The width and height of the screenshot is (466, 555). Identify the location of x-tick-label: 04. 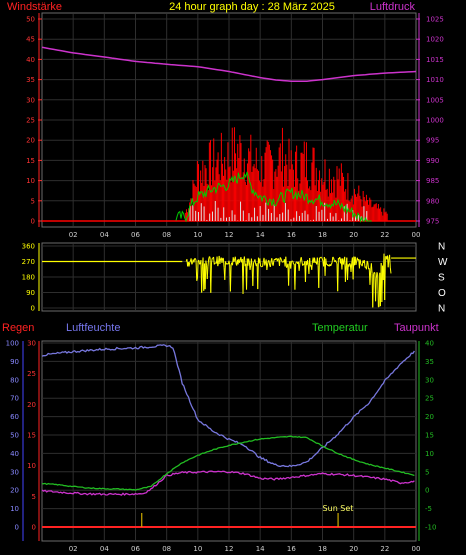
(104, 235).